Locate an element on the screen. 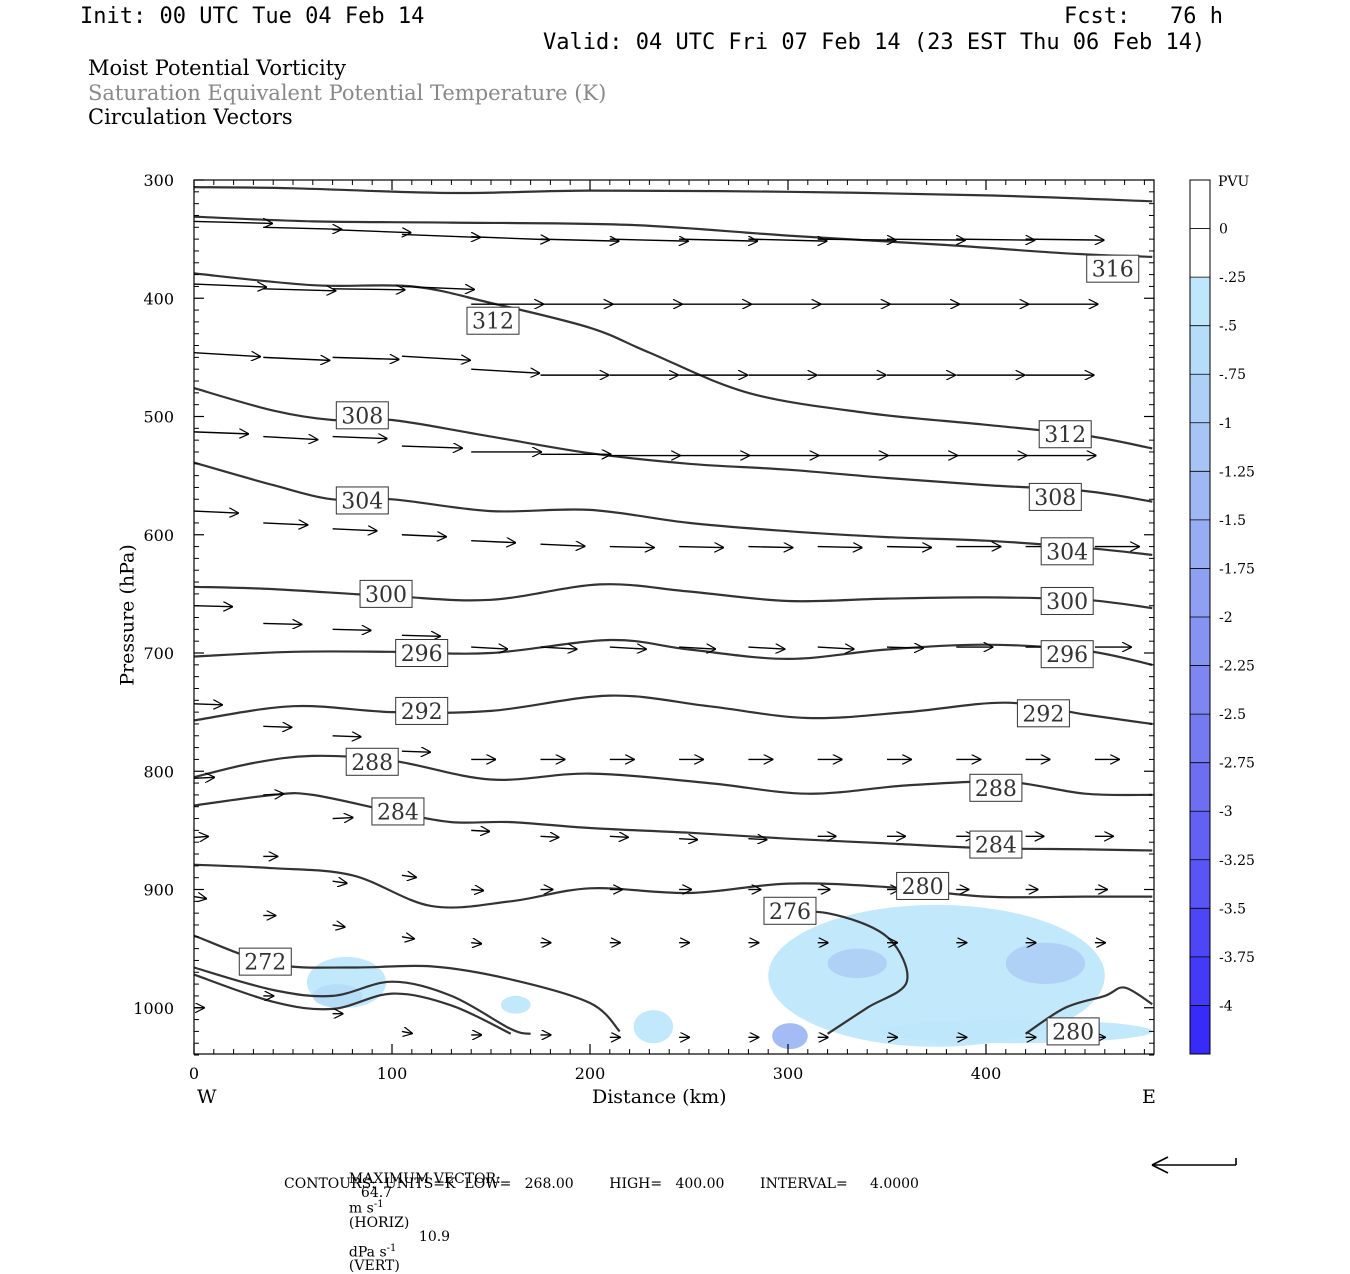  horiz-tag: (HORIZ) is located at coordinates (379, 1222).